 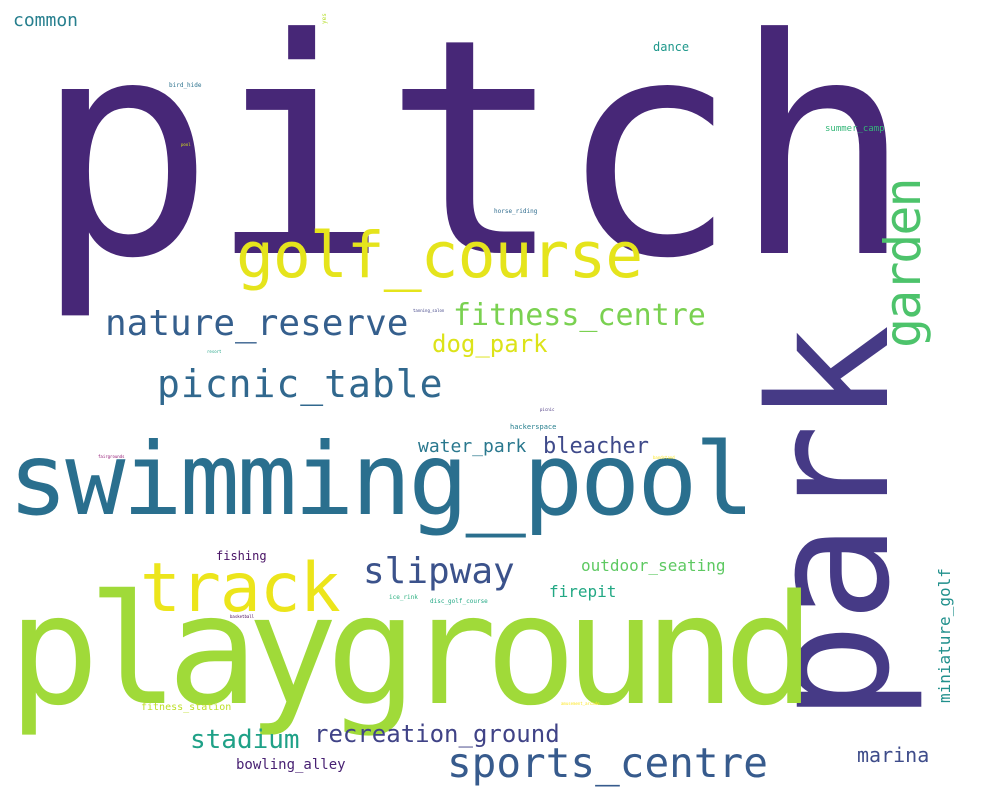 What do you see at coordinates (291, 765) in the screenshot?
I see `word-bowling-alley: bowling_alley` at bounding box center [291, 765].